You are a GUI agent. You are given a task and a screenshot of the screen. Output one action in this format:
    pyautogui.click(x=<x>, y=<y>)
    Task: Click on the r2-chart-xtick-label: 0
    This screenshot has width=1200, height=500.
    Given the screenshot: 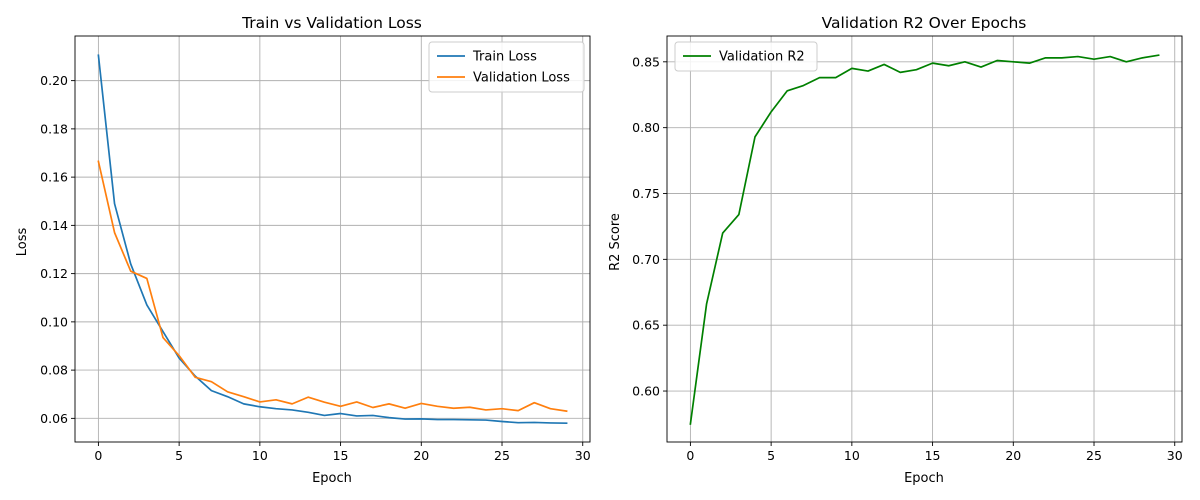 What is the action you would take?
    pyautogui.click(x=690, y=455)
    